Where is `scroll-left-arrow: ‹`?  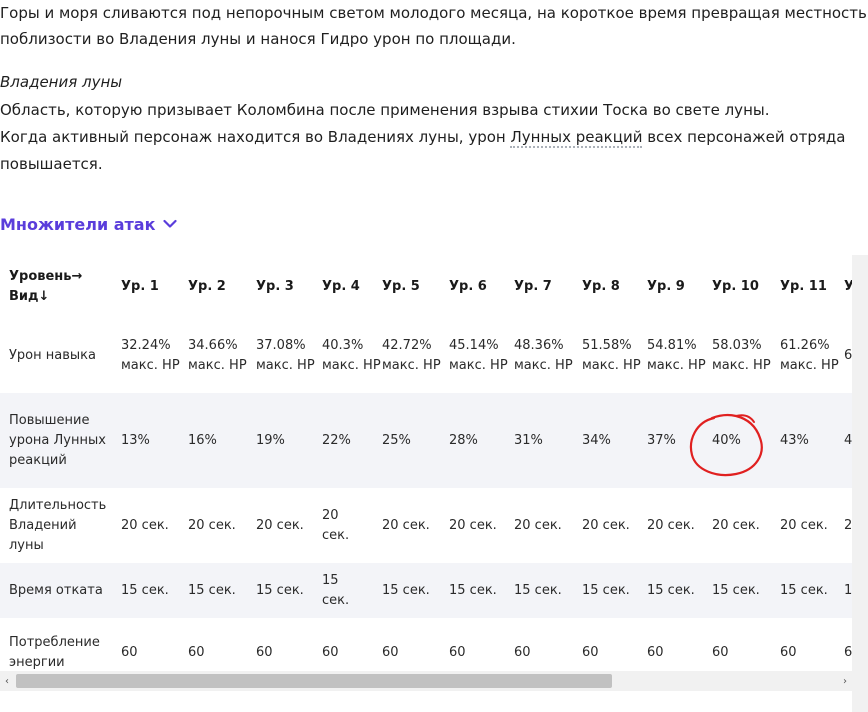
scroll-left-arrow: ‹ is located at coordinates (7, 681).